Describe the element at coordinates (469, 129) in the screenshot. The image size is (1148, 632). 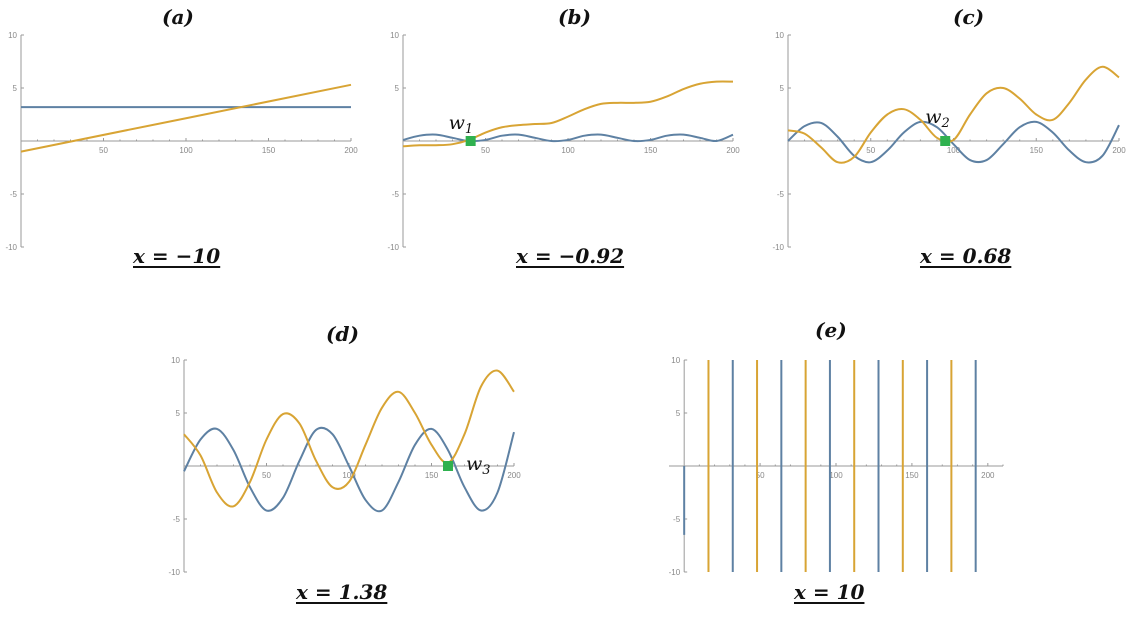
I see `marker-label-subscript: 1` at that location.